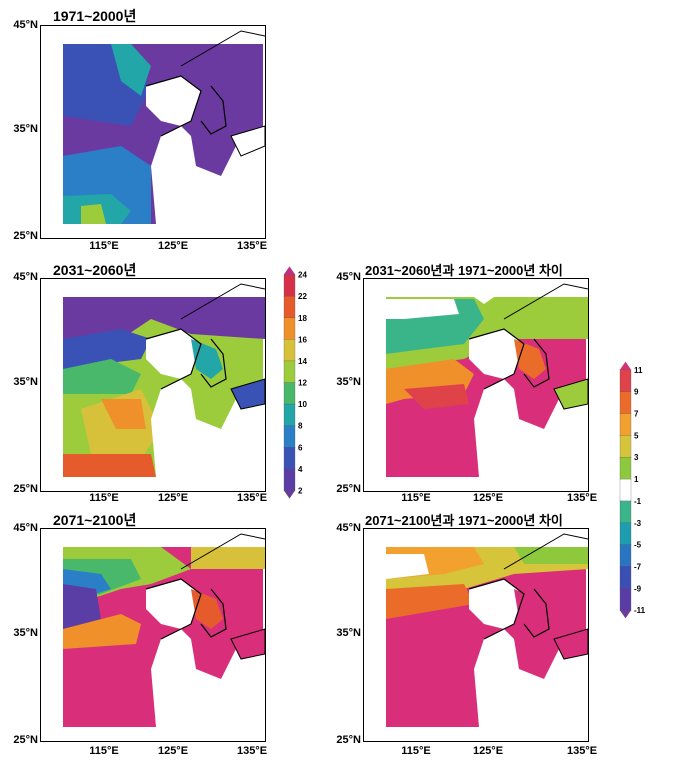  I want to click on colorbar-tick-label: 16, so click(302, 339).